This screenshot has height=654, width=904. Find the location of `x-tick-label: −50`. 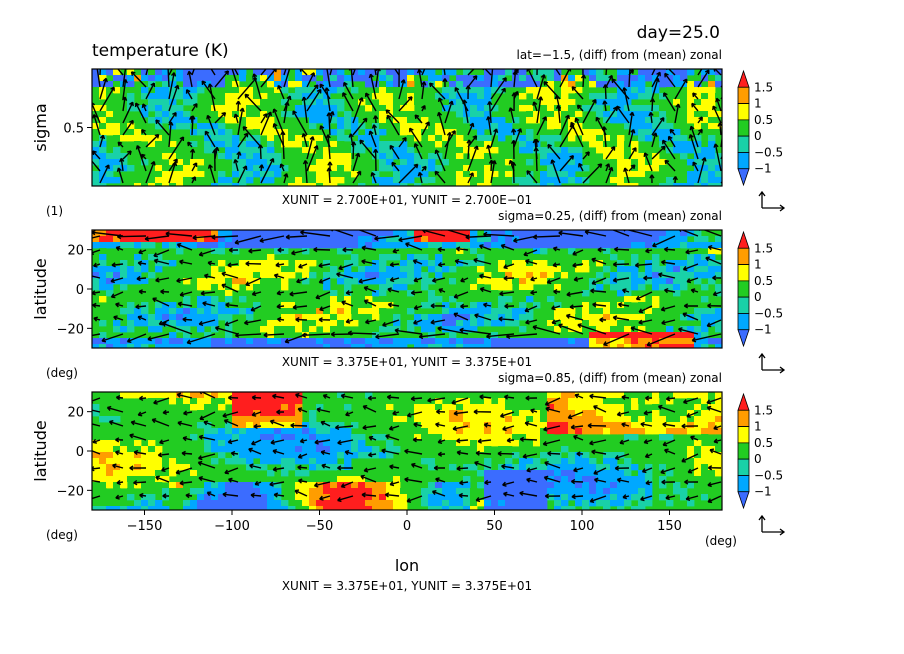

x-tick-label: −50 is located at coordinates (319, 526).